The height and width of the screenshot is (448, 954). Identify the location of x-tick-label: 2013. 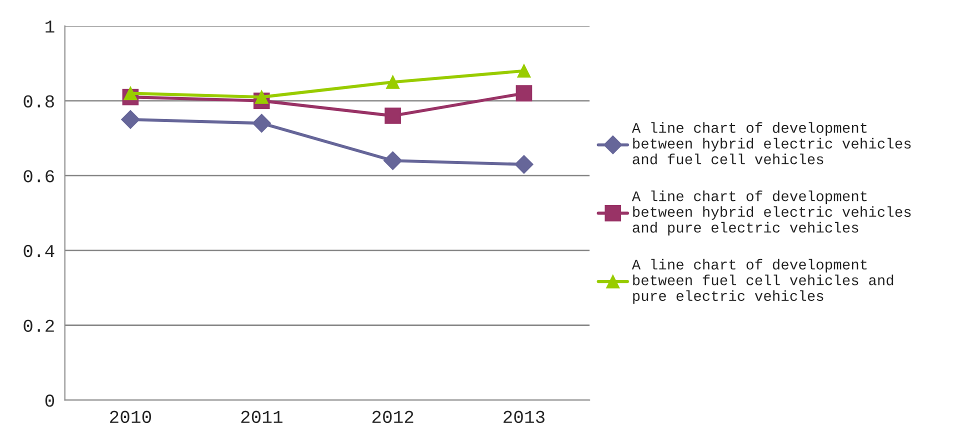
(524, 417).